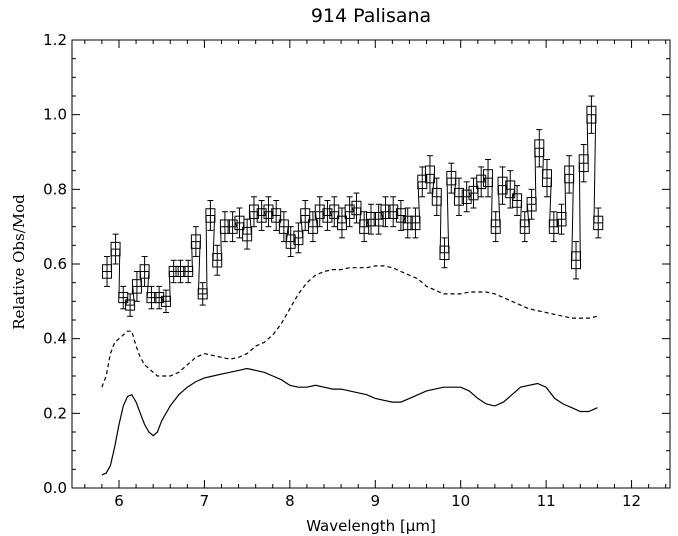  What do you see at coordinates (55, 488) in the screenshot?
I see `y-tick-label: 0.0` at bounding box center [55, 488].